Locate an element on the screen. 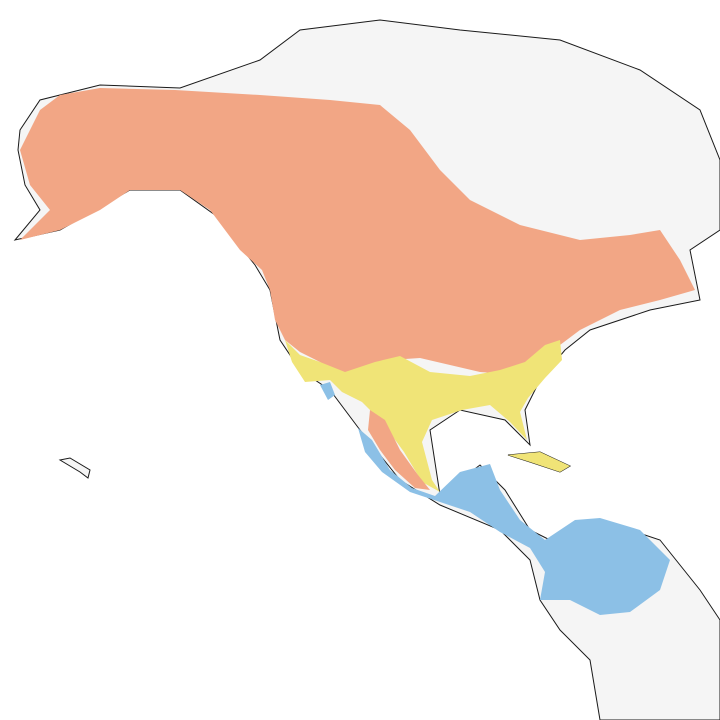 The image size is (720, 720). land-hawaii is located at coordinates (74, 468).